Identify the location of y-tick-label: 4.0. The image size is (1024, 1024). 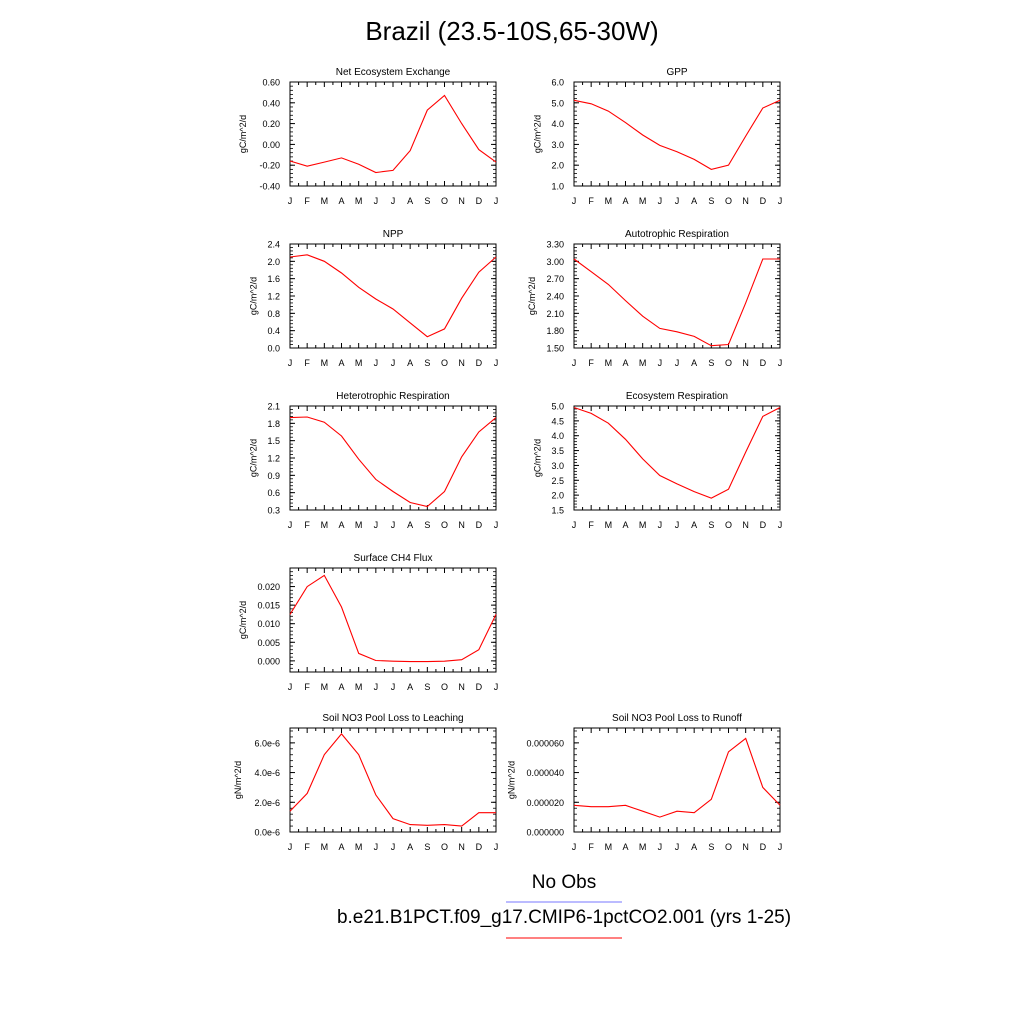
(557, 124).